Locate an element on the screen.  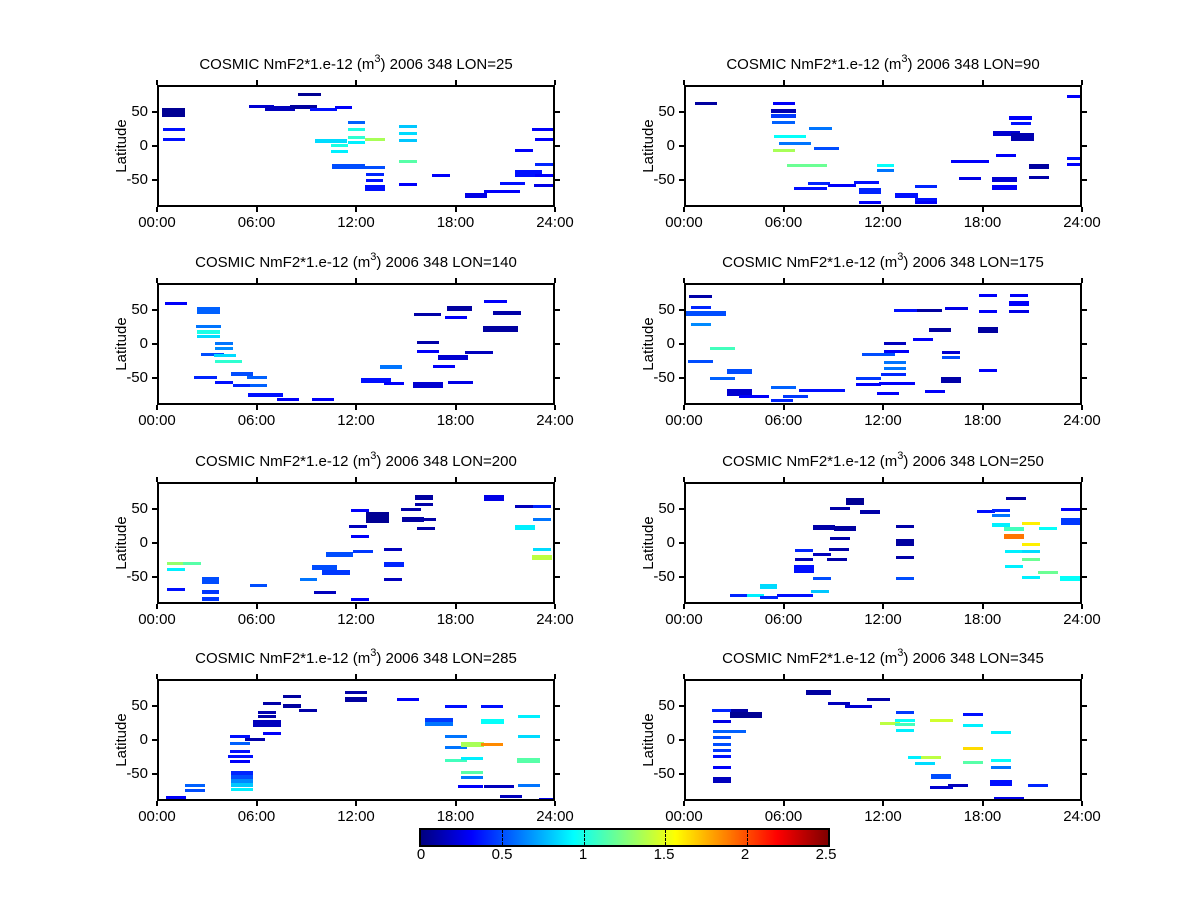
x-tick-label: 12:00 is located at coordinates (883, 619).